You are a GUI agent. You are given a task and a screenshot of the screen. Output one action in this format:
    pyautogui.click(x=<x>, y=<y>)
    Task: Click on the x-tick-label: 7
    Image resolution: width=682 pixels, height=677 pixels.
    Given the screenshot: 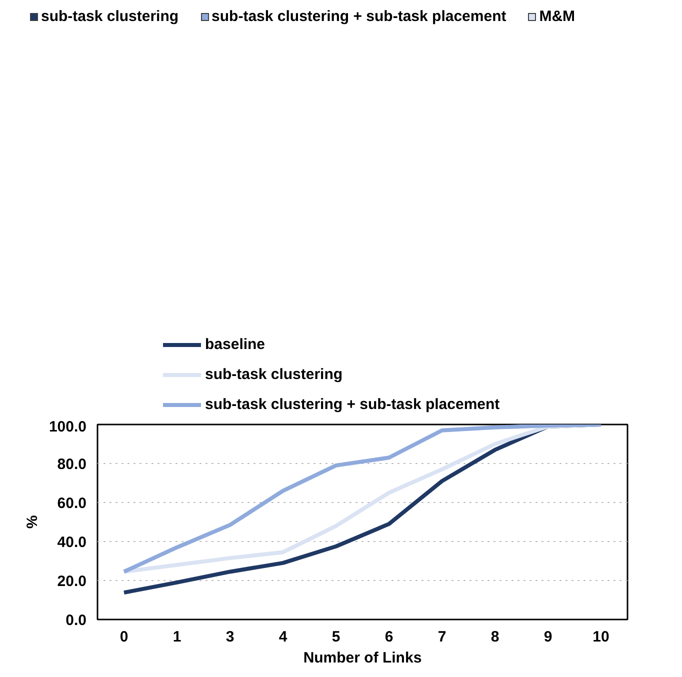 What is the action you would take?
    pyautogui.click(x=442, y=637)
    